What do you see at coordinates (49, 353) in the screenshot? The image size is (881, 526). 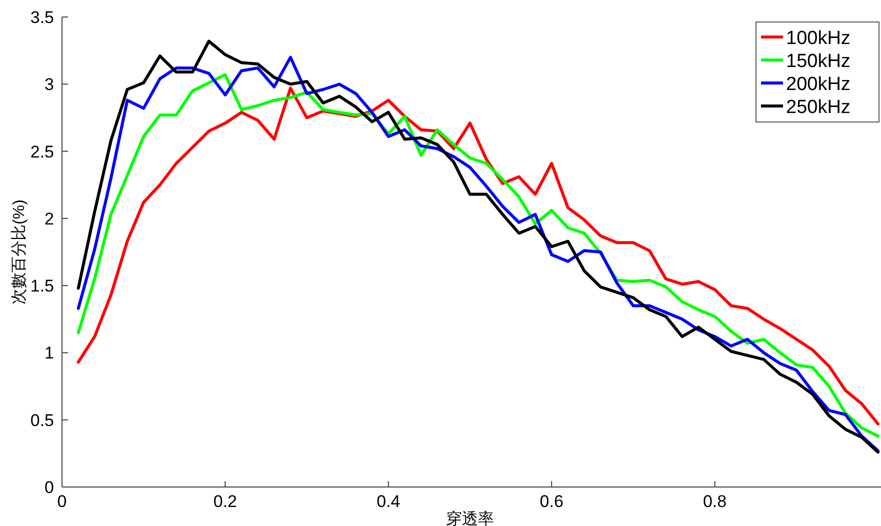 I see `y-tick-label: 1` at bounding box center [49, 353].